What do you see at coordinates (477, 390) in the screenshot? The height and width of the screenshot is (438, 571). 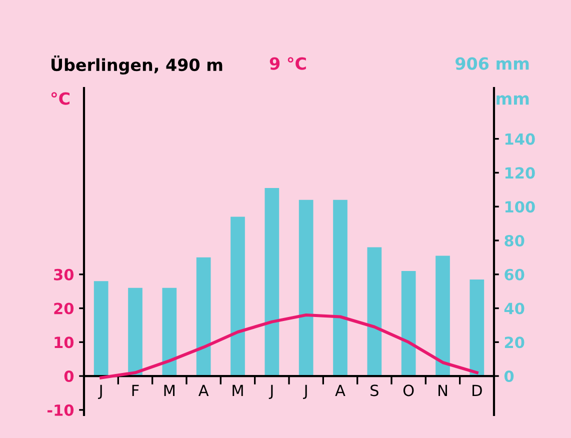 I see `x-tick-label: D` at bounding box center [477, 390].